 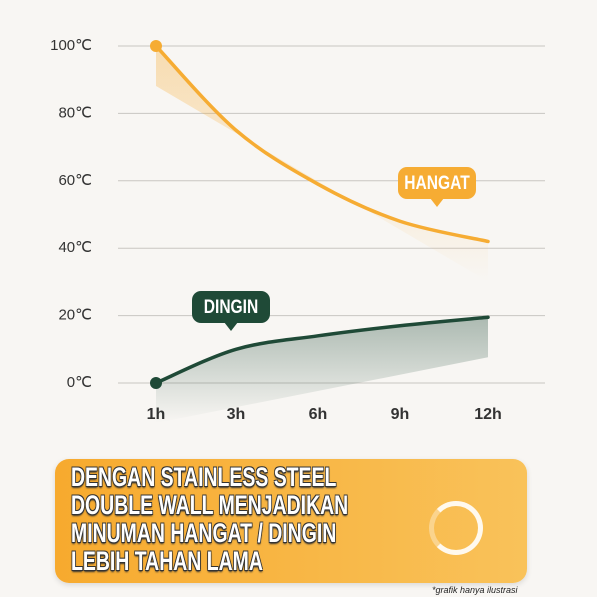 What do you see at coordinates (318, 414) in the screenshot?
I see `x-tick-label: 6h` at bounding box center [318, 414].